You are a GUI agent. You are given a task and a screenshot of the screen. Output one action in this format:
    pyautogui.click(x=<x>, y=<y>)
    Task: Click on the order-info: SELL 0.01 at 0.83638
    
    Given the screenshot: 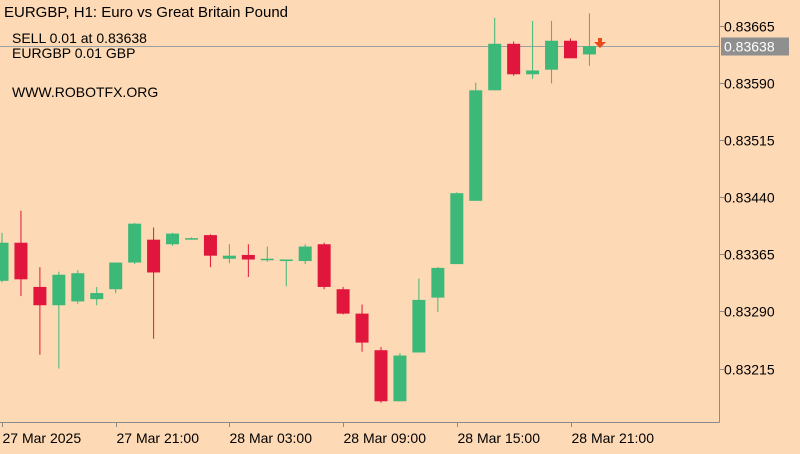 What is the action you would take?
    pyautogui.click(x=79, y=38)
    